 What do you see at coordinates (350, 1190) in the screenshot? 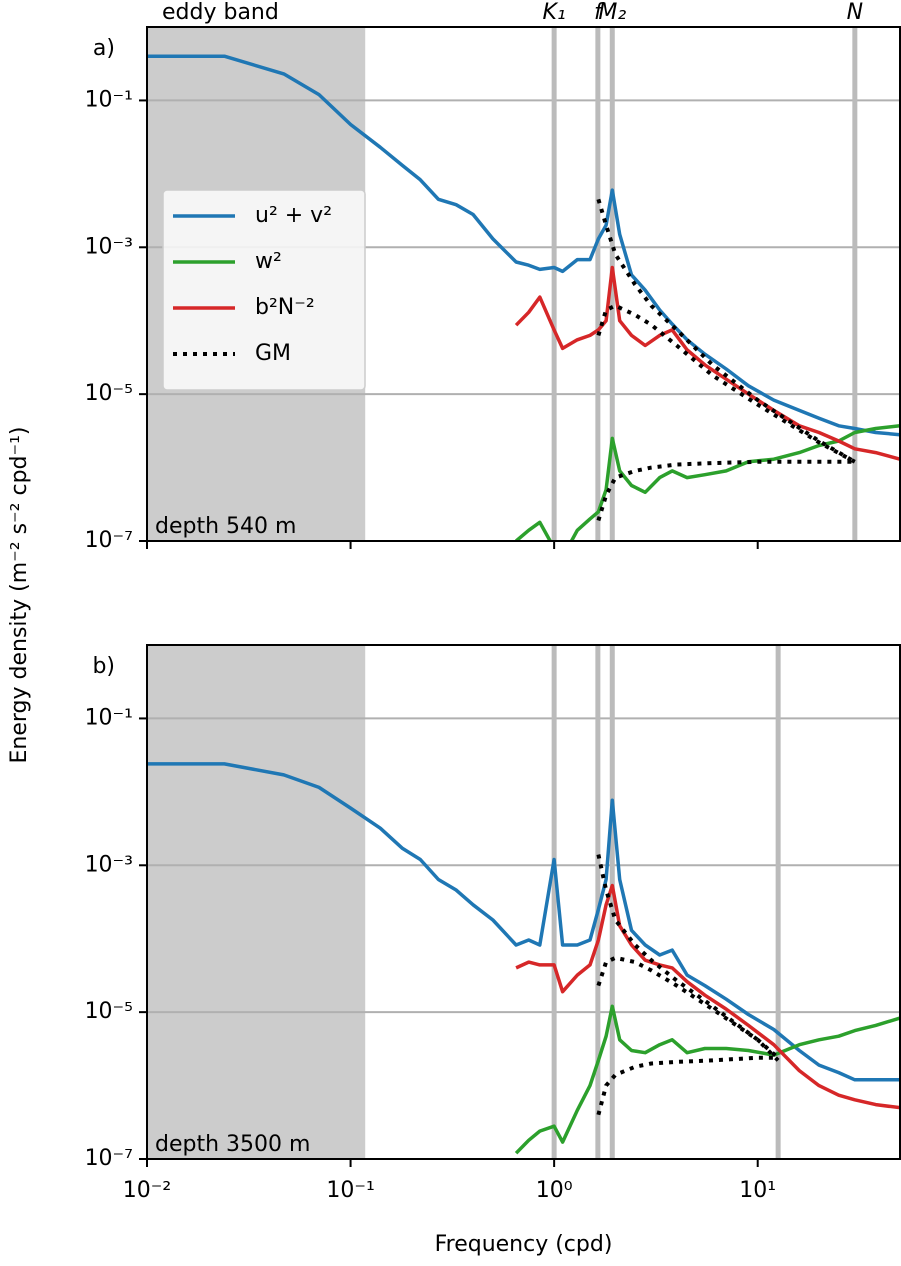
I see `x-tick-label: 10⁻¹` at bounding box center [350, 1190].